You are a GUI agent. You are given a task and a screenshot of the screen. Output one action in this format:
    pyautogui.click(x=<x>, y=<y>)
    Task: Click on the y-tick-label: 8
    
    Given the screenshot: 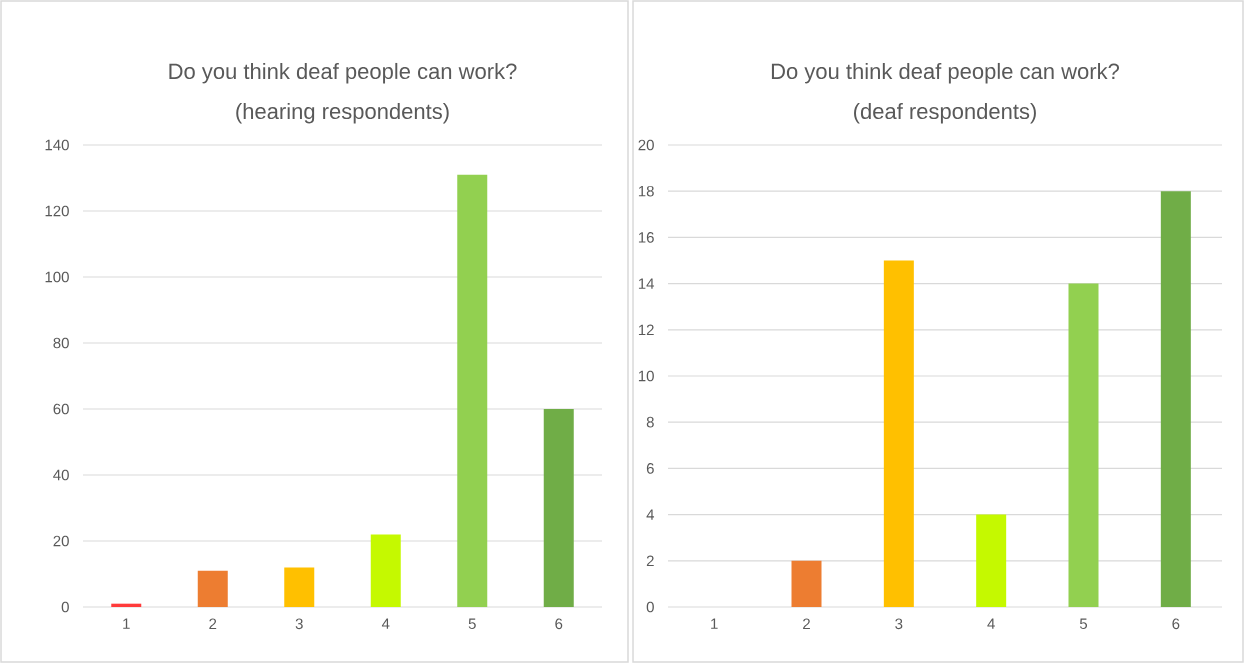 What is the action you would take?
    pyautogui.click(x=650, y=422)
    